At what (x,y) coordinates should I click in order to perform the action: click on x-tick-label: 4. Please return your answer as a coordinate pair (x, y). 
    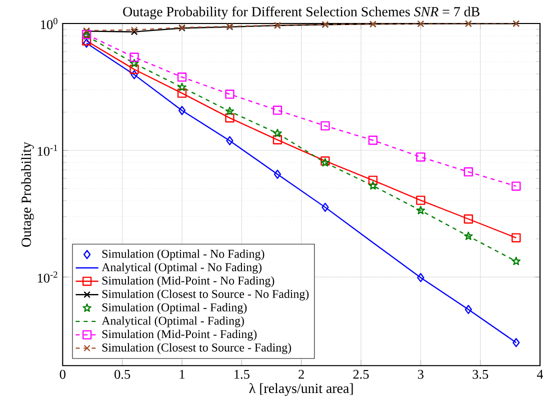
    Looking at the image, I should click on (539, 374).